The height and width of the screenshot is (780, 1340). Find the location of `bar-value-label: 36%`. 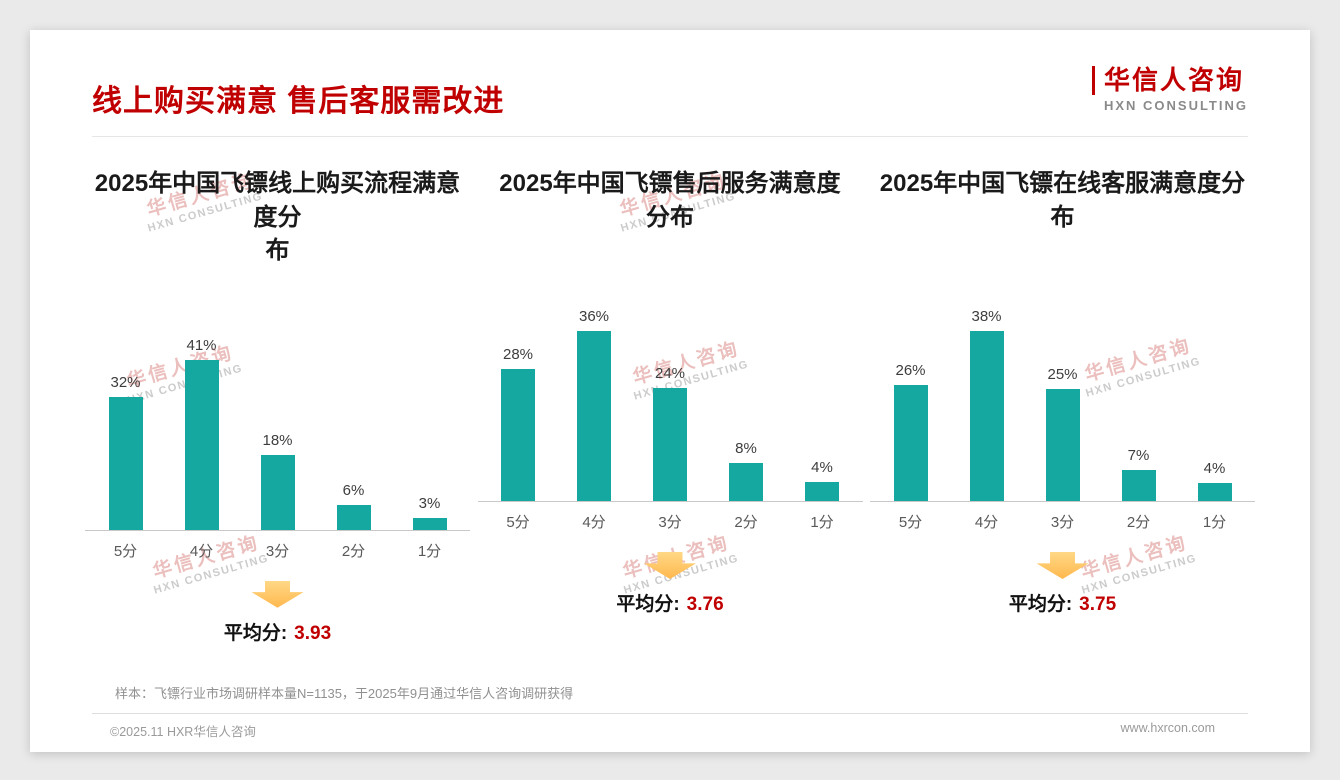

bar-value-label: 36% is located at coordinates (594, 316).